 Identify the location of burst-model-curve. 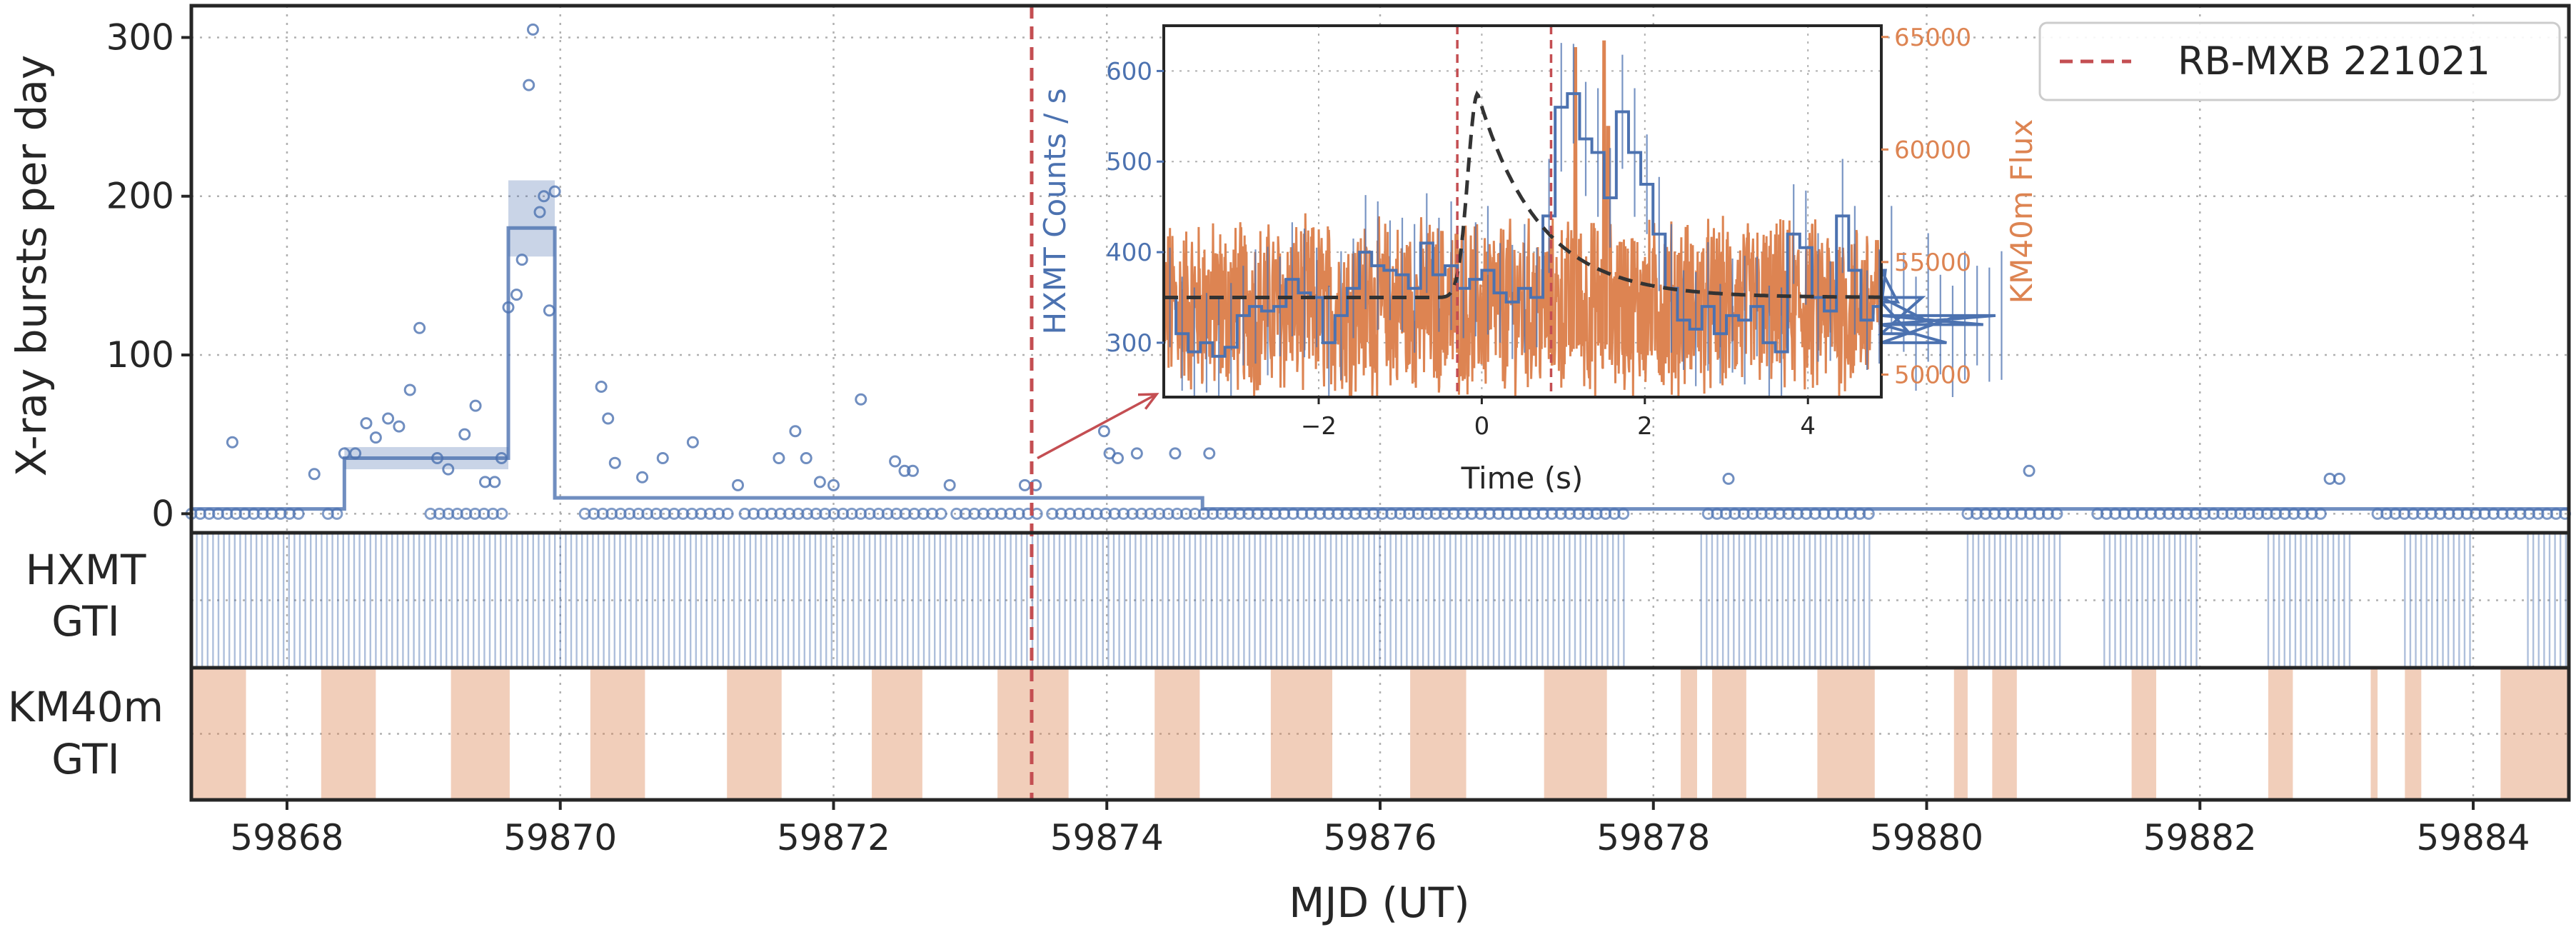
(1522, 194).